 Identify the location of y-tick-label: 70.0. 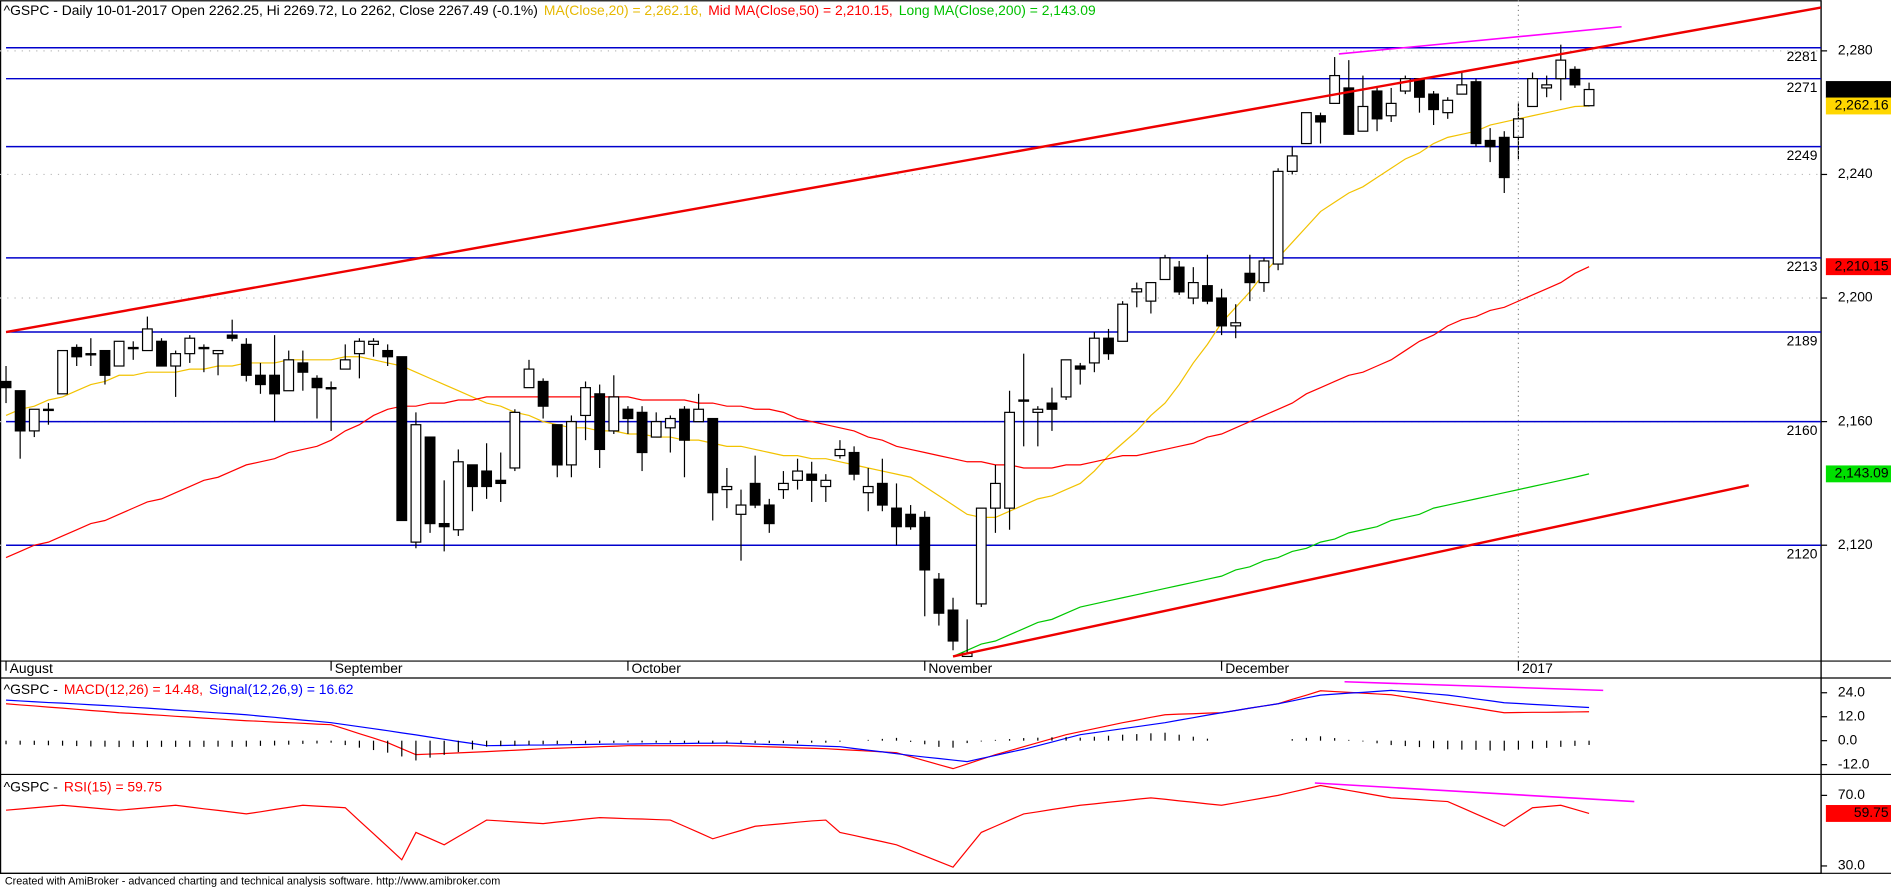
(1851, 794).